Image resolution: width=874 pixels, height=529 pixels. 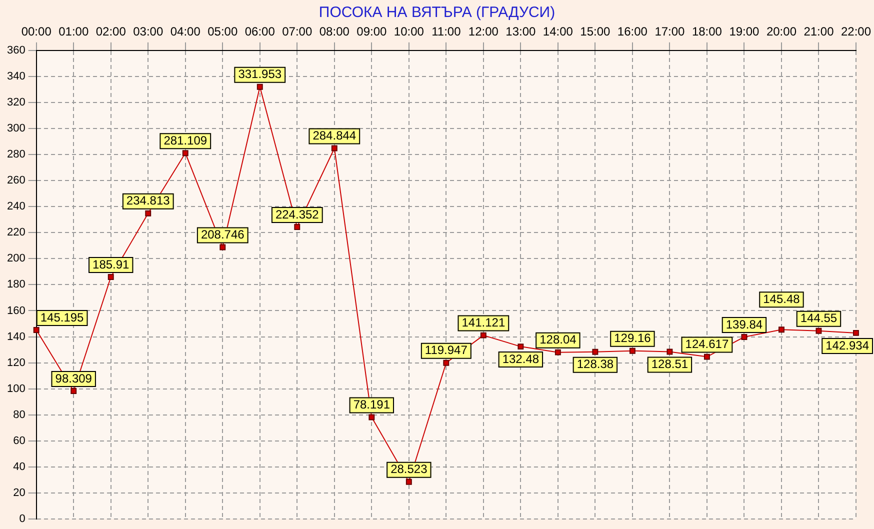 I want to click on data-label: 98.309, so click(x=73, y=378).